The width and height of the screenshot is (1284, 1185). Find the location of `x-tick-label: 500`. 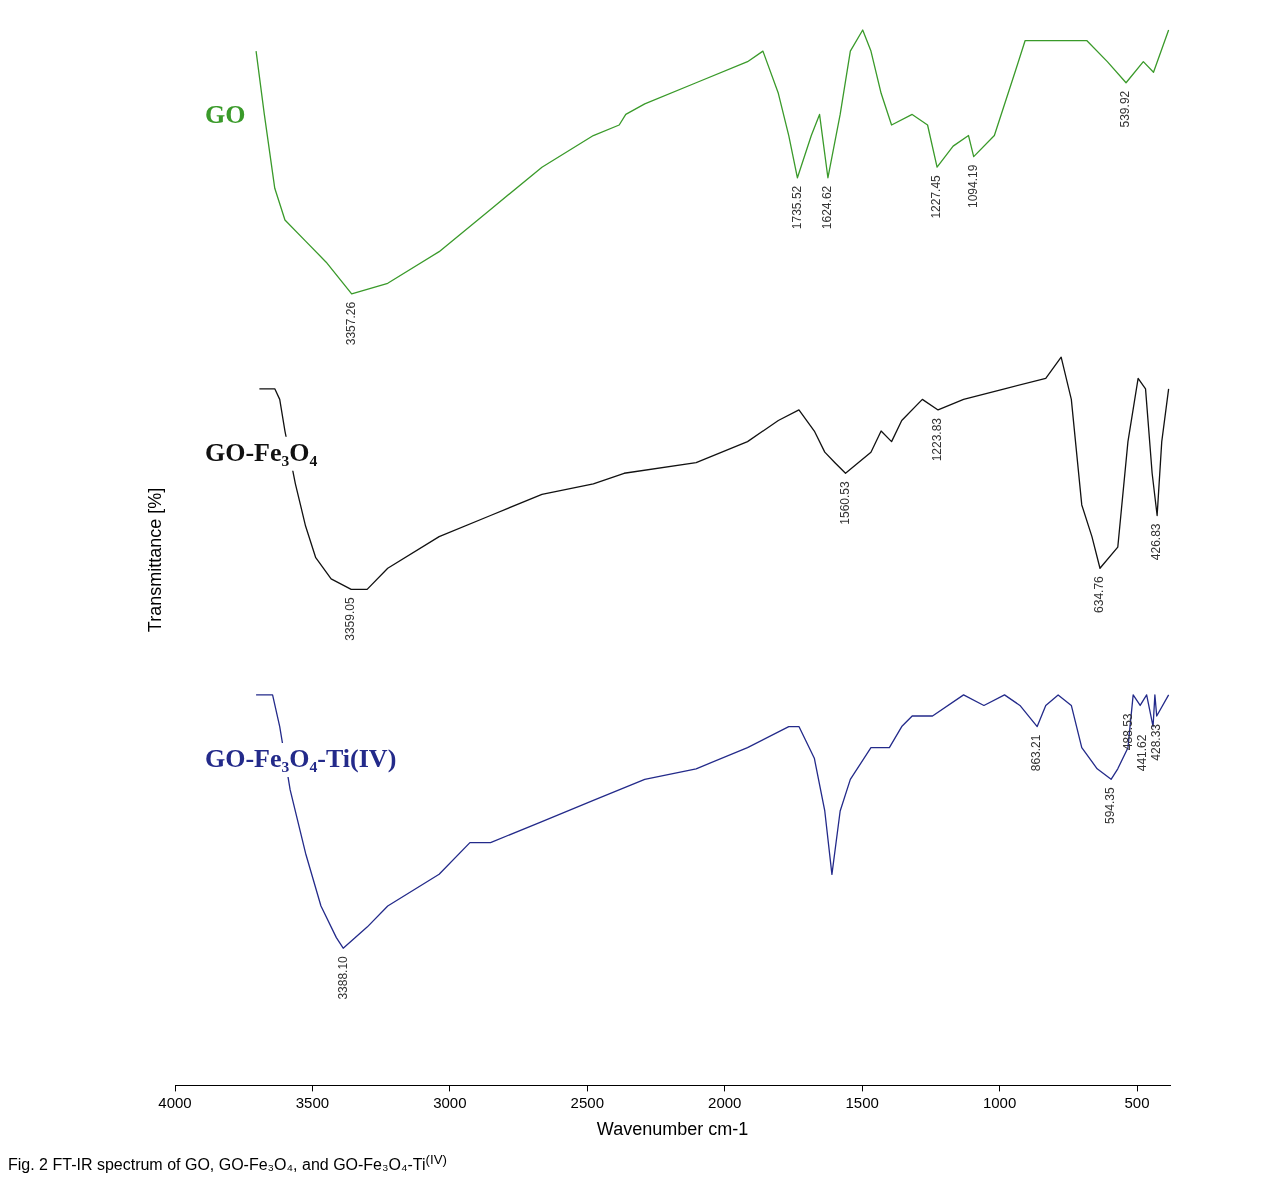

x-tick-label: 500 is located at coordinates (1137, 1102).